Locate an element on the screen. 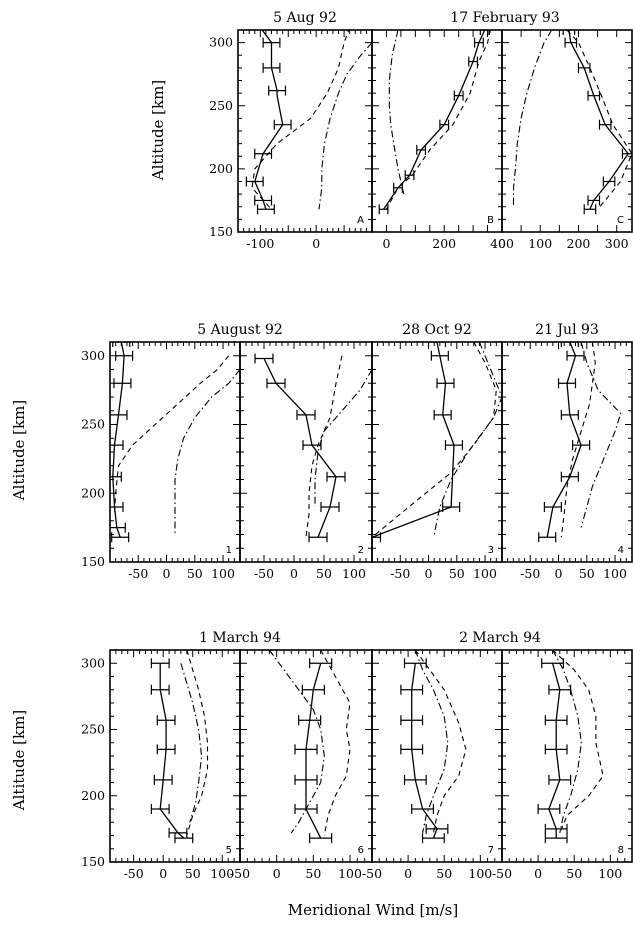 This screenshot has height=935, width=633. panel-8: -50 0 50 100 8 is located at coordinates (562, 765).